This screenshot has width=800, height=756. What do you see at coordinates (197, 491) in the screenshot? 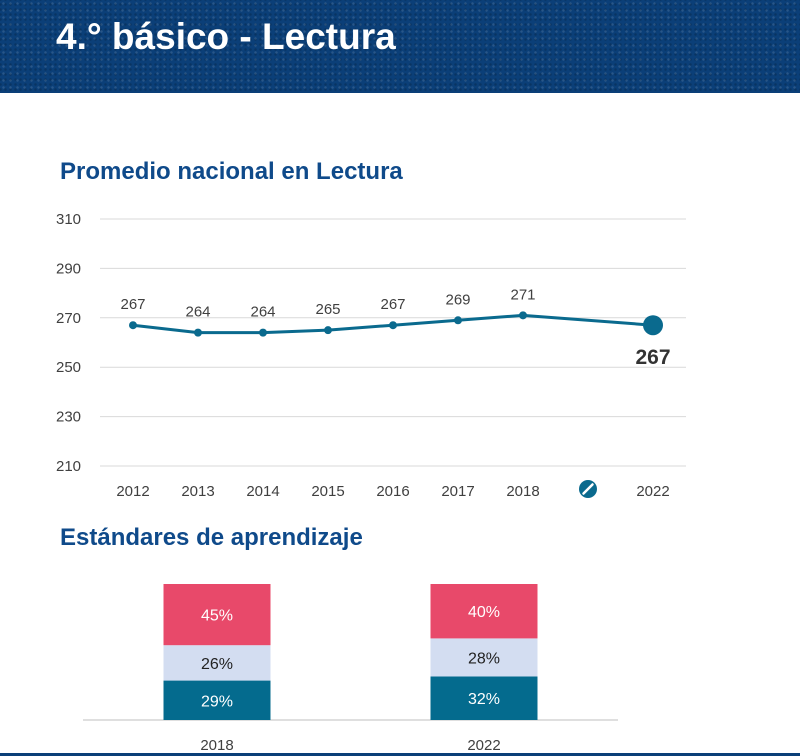
I see `x-tick-label: 2013` at bounding box center [197, 491].